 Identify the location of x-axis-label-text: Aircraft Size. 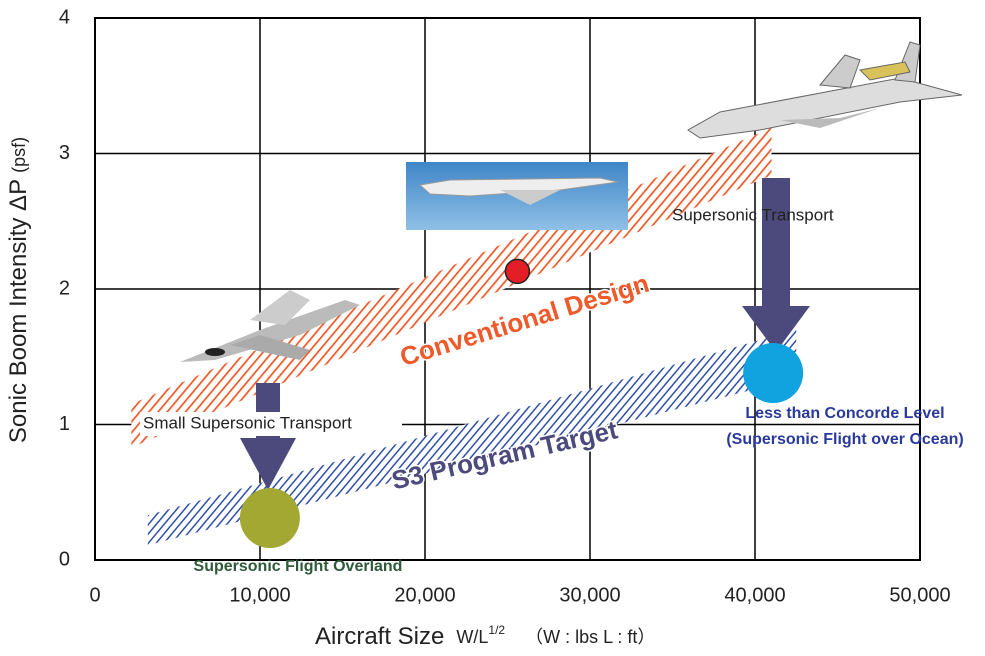
(379, 636).